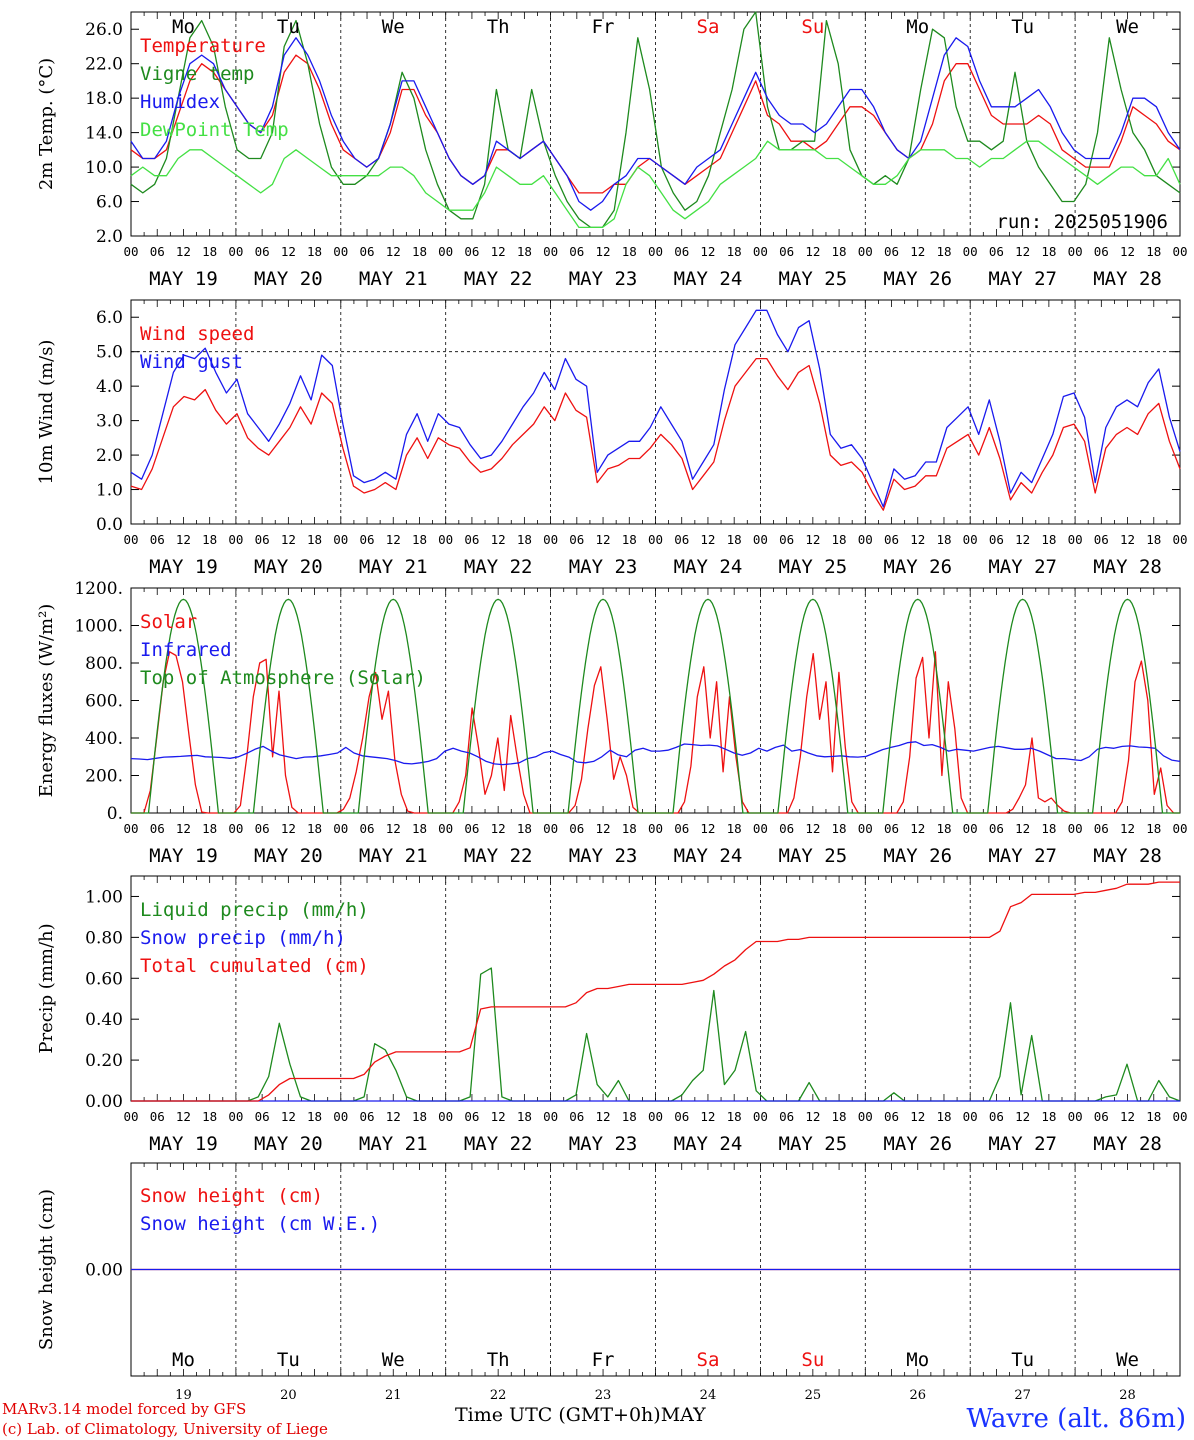 Image resolution: width=1194 pixels, height=1440 pixels. I want to click on weekday-label: Su, so click(812, 1360).